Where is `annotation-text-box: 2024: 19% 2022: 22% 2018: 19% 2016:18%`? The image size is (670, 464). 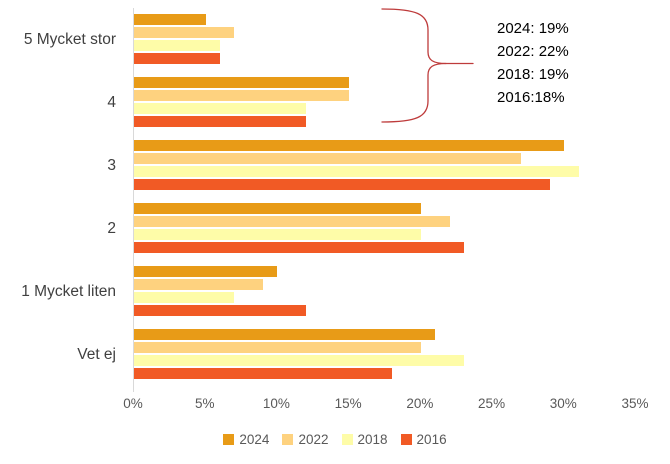 annotation-text-box: 2024: 19% 2022: 22% 2018: 19% 2016:18% is located at coordinates (533, 63).